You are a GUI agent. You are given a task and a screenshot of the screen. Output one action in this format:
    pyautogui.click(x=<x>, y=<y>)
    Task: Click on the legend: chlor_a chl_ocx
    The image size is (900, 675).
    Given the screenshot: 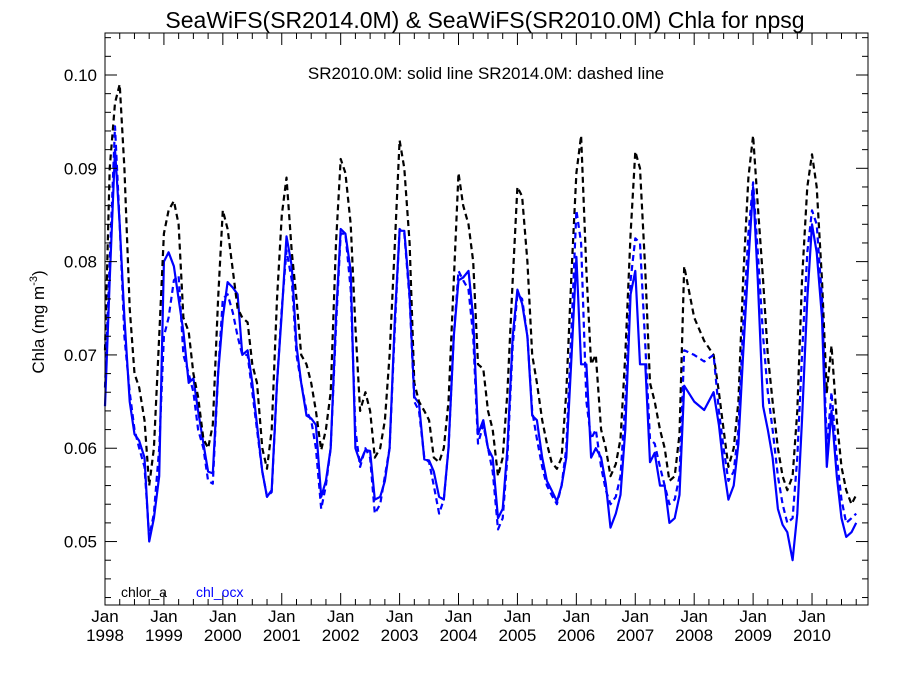 What is the action you would take?
    pyautogui.click(x=182, y=592)
    